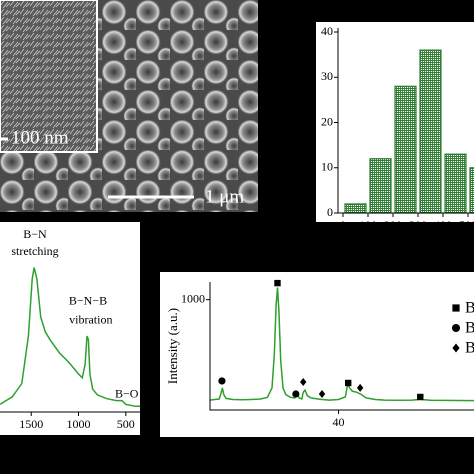 The height and width of the screenshot is (474, 474). Describe the element at coordinates (393, 225) in the screenshot. I see `x-tick-label: 200` at that location.